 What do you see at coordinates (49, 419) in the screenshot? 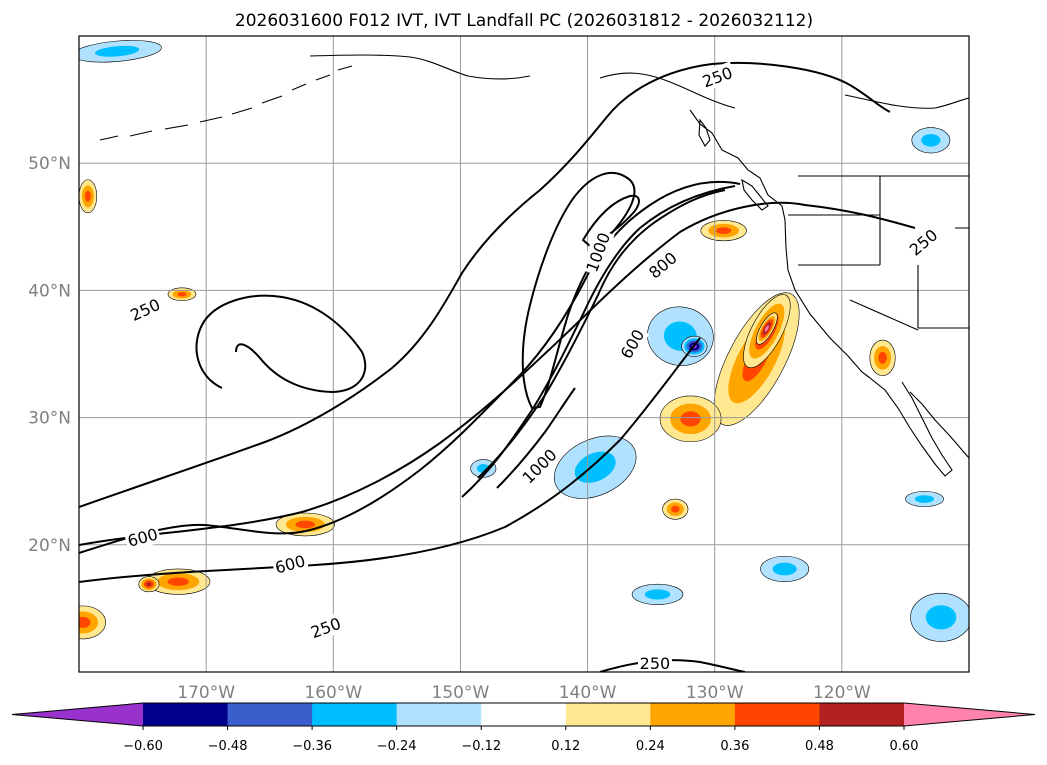
I see `y-tick-label: 30°N` at bounding box center [49, 419].